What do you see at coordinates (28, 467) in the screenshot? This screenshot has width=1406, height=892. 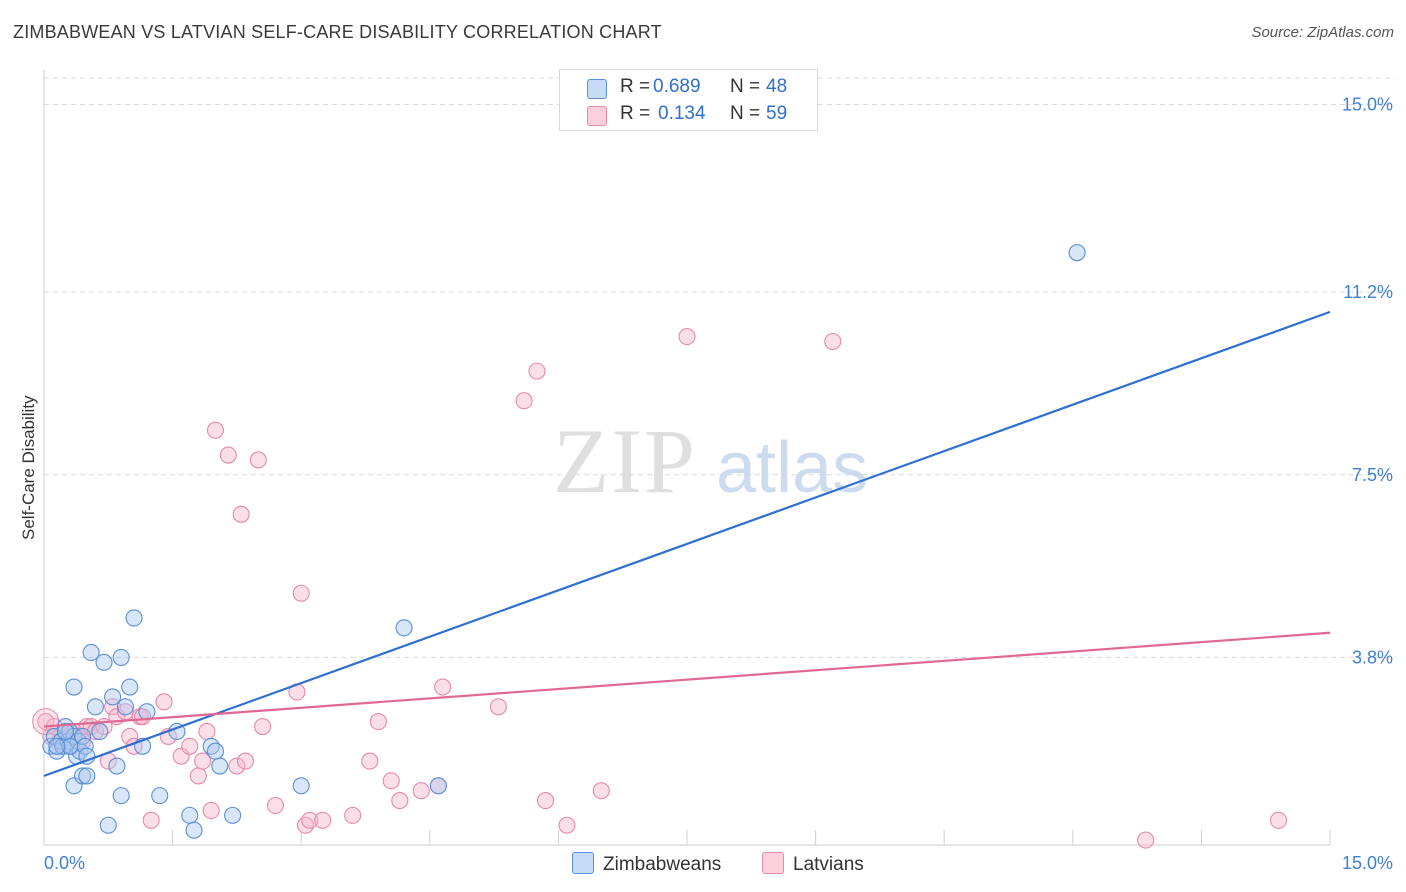 I see `y-axis-label: Self-Care Disability` at bounding box center [28, 467].